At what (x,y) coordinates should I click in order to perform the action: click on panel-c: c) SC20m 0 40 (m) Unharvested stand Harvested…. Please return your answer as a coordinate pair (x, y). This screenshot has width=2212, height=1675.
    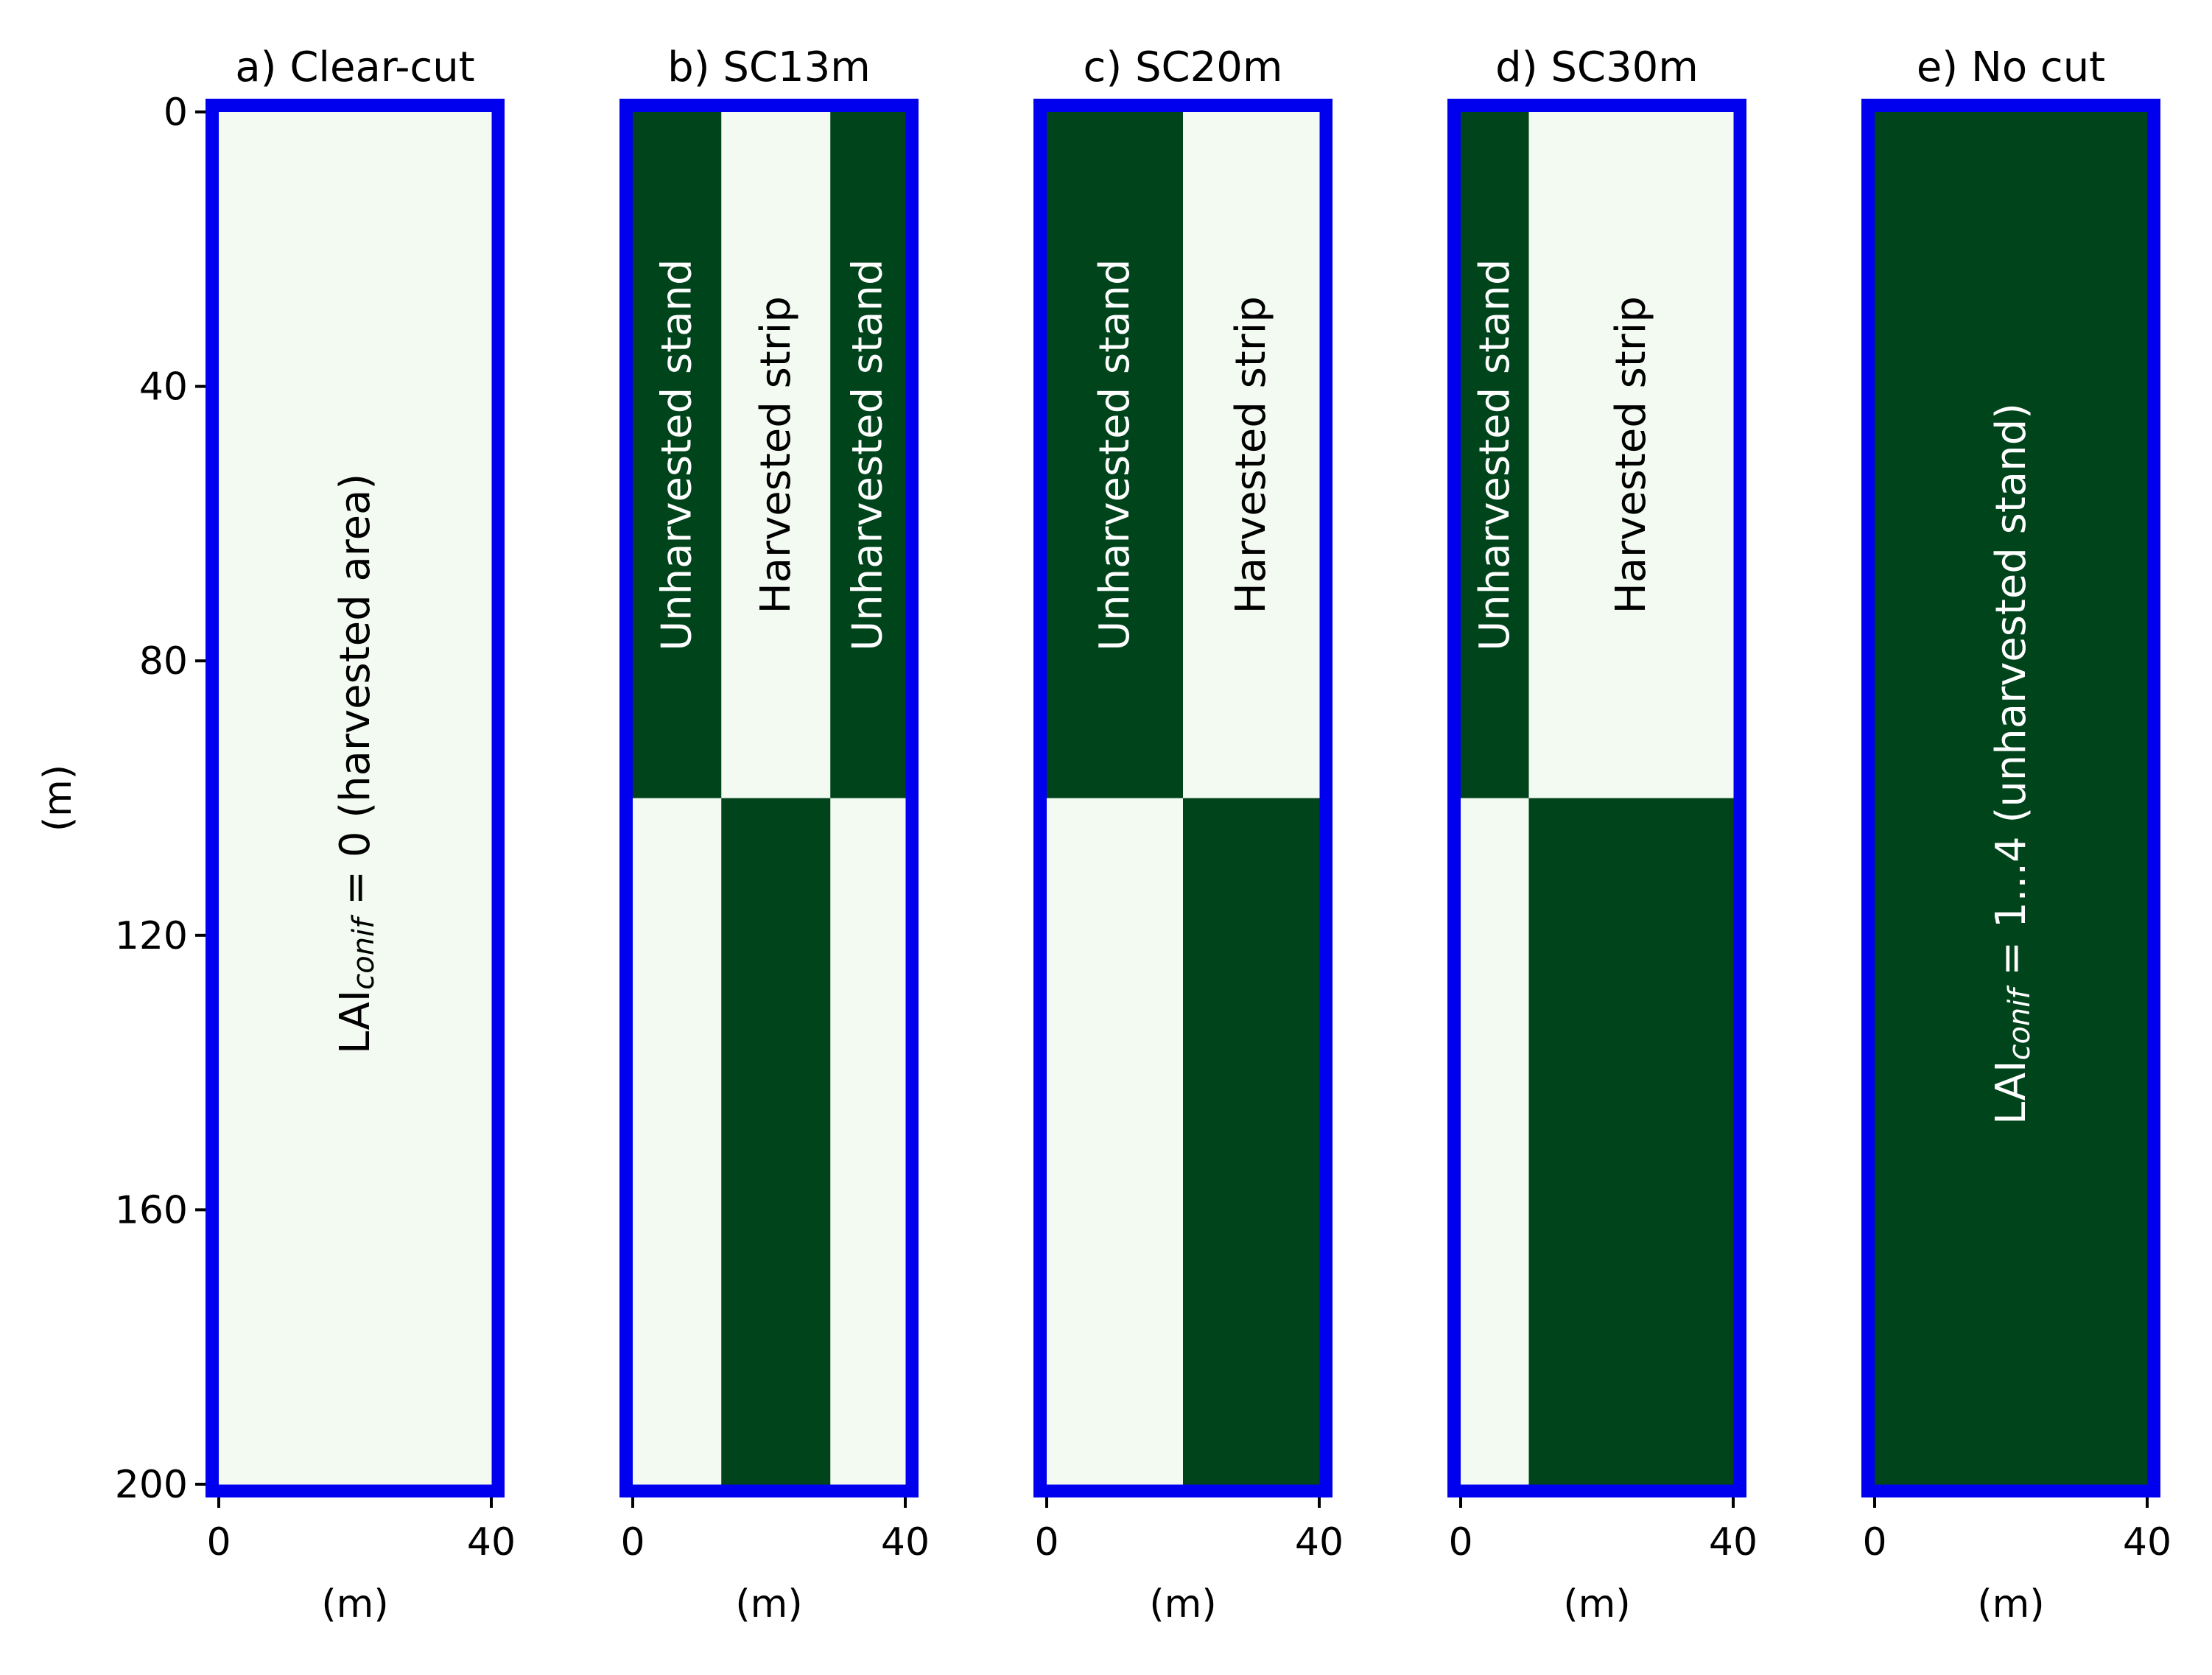
    Looking at the image, I should click on (1188, 834).